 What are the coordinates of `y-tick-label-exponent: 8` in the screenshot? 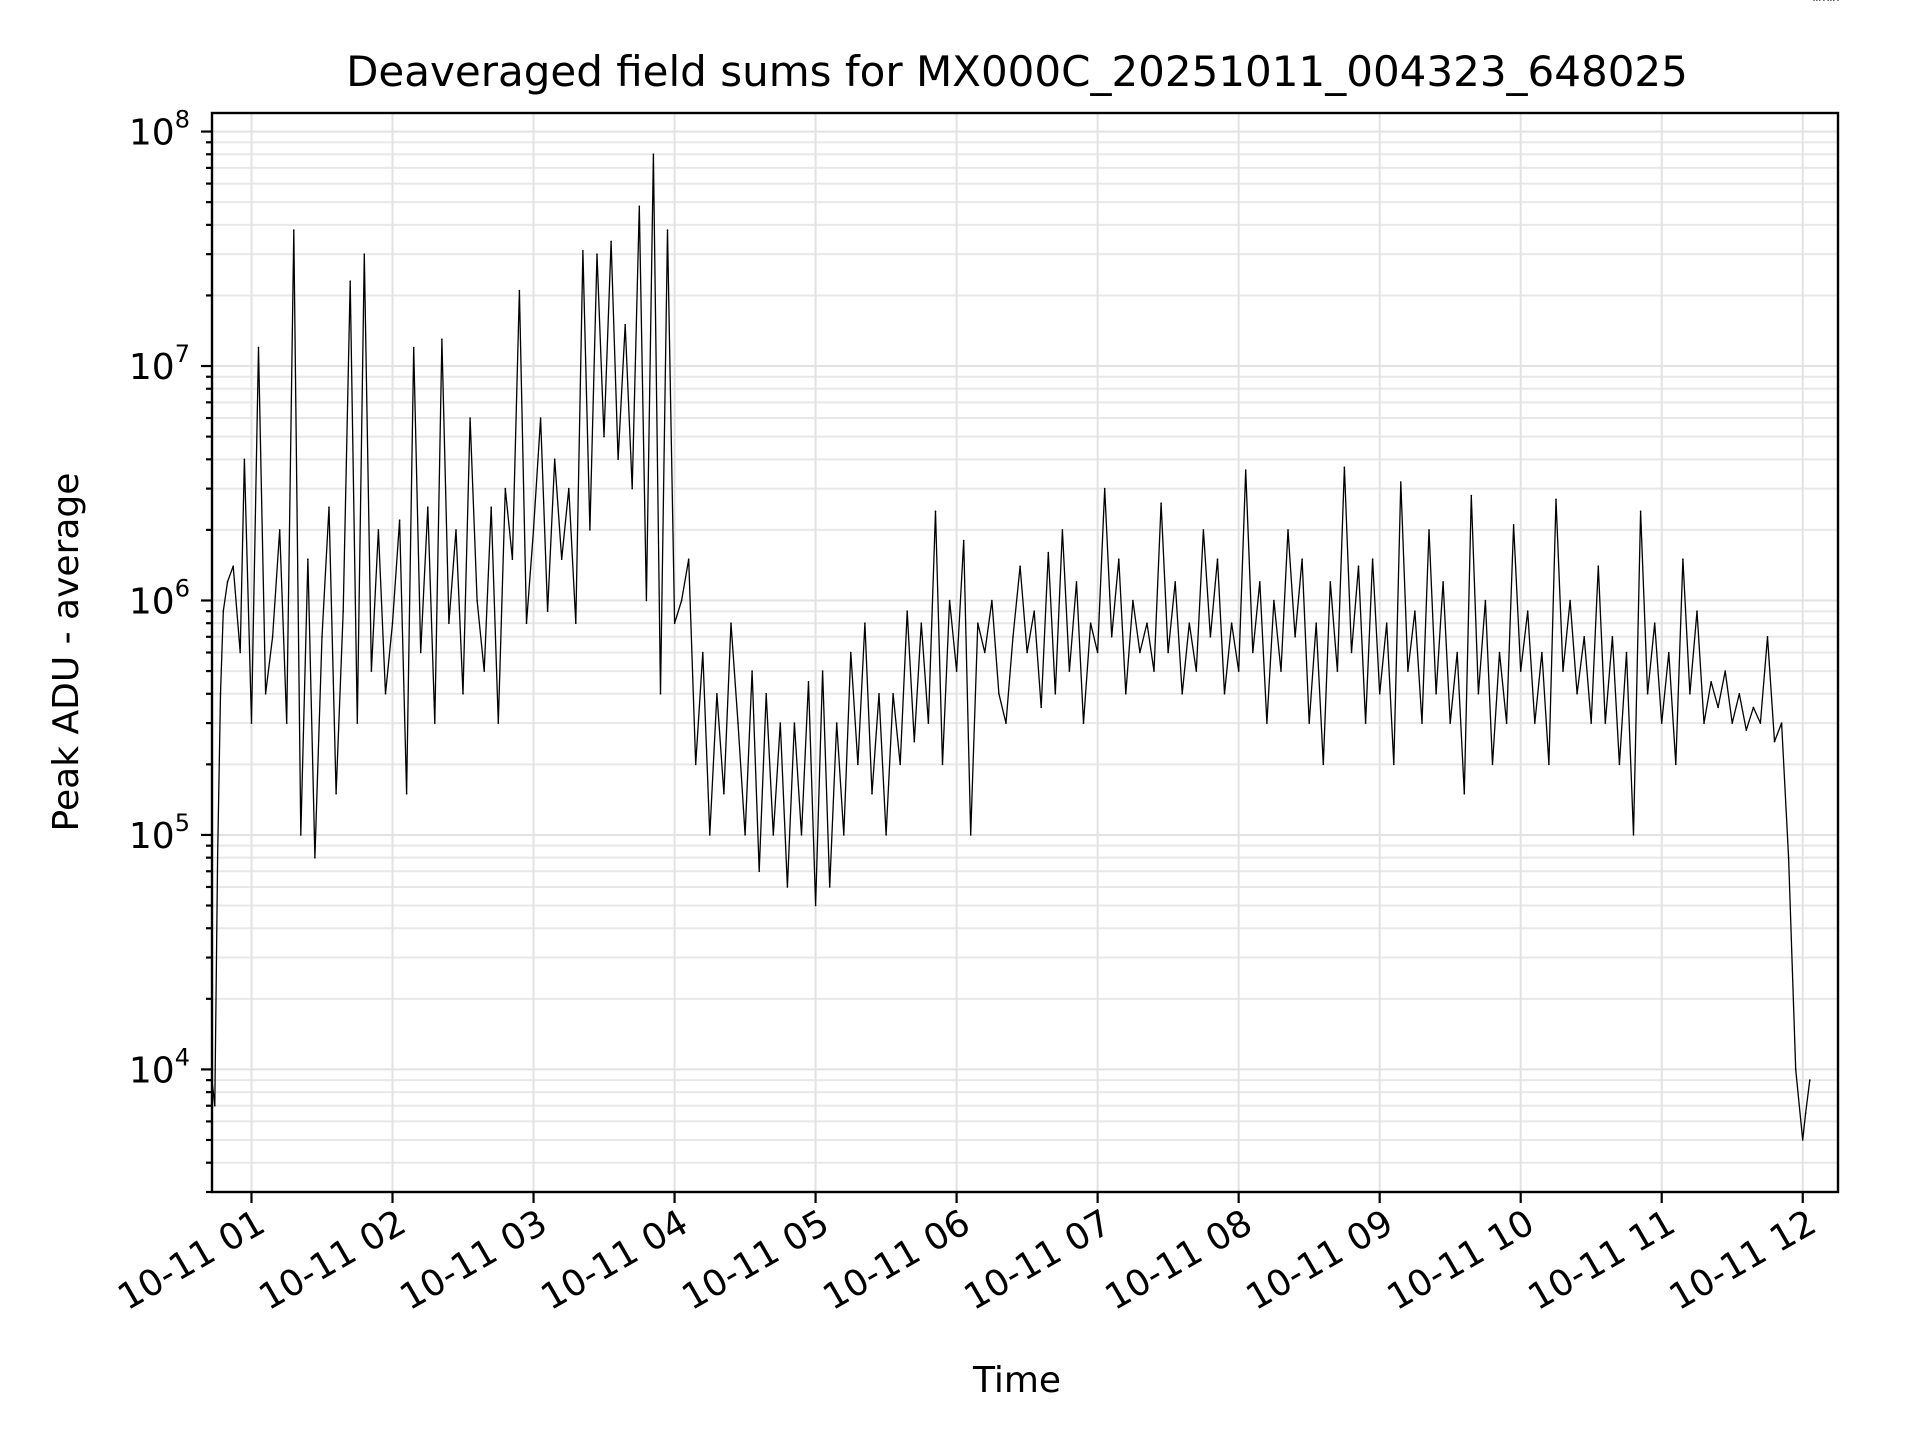 It's located at (182, 120).